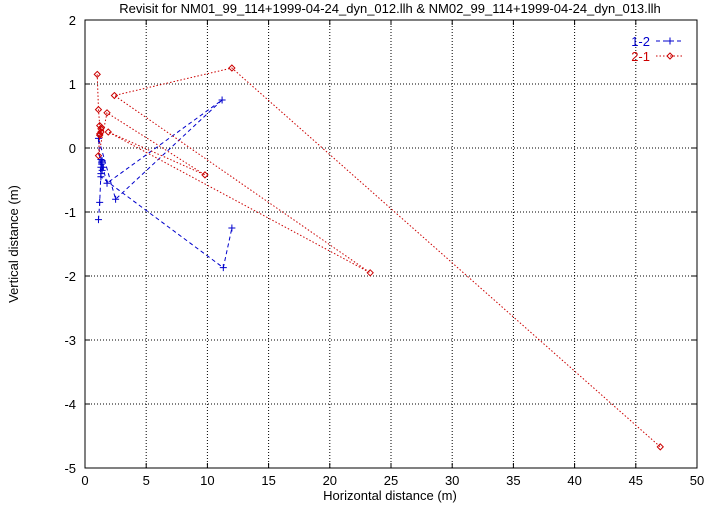  What do you see at coordinates (70, 276) in the screenshot?
I see `y-tick-label: -2` at bounding box center [70, 276].